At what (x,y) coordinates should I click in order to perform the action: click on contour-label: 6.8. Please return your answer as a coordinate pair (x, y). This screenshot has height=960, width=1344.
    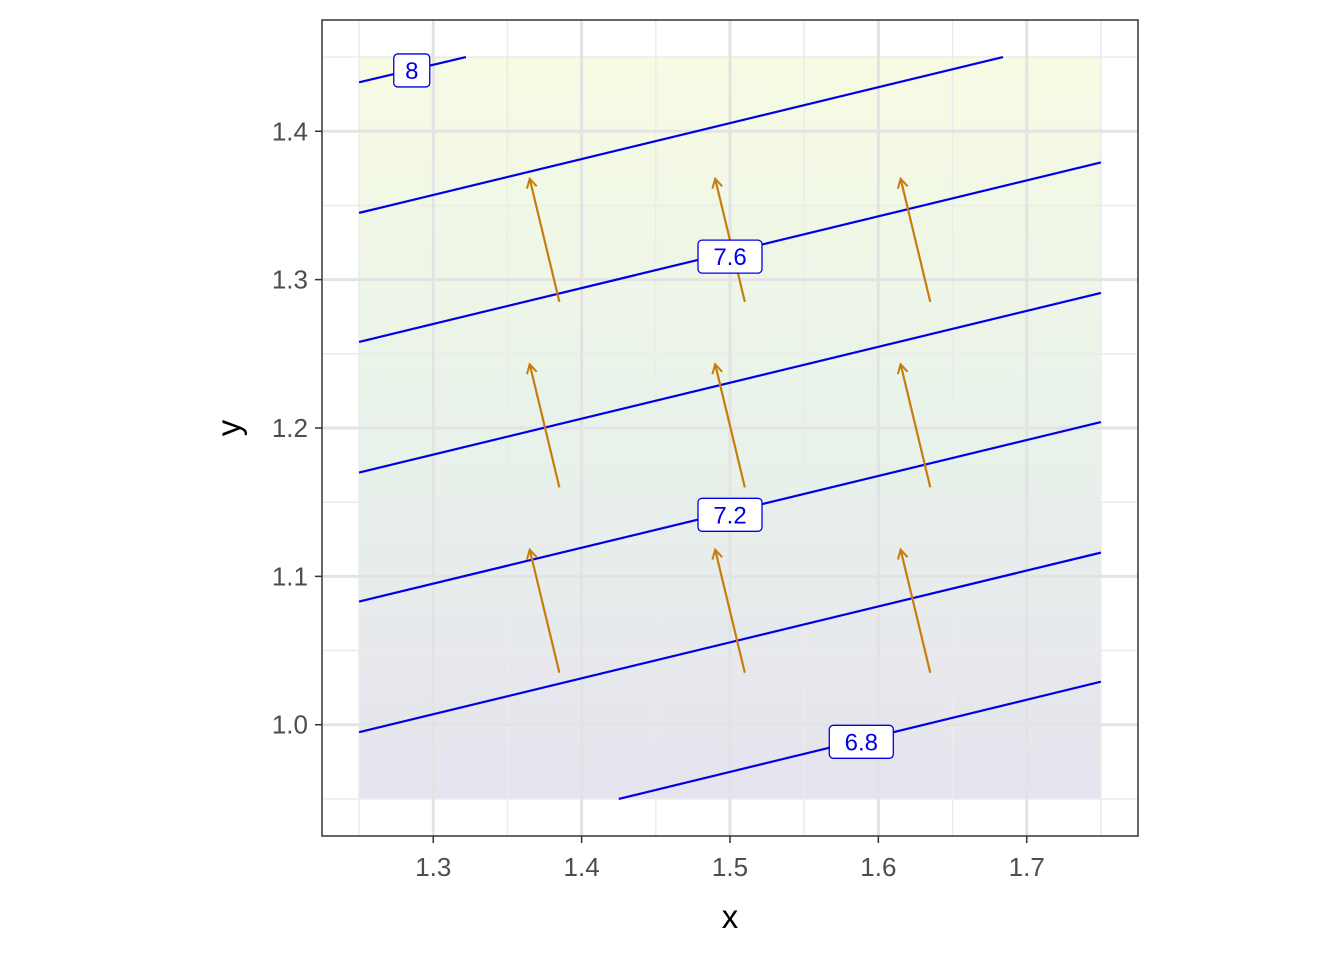
    Looking at the image, I should click on (861, 742).